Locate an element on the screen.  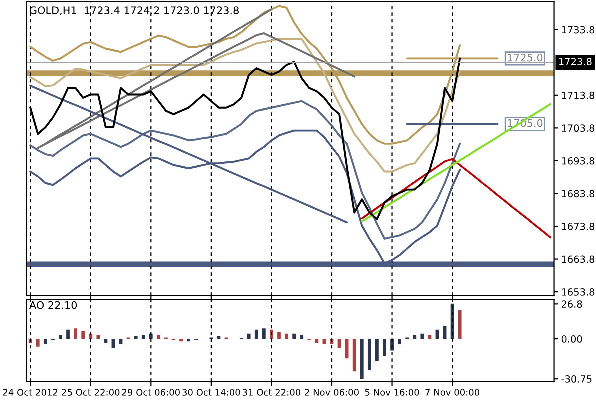
x-tick-label: 2 Nov 06:00 is located at coordinates (332, 392).